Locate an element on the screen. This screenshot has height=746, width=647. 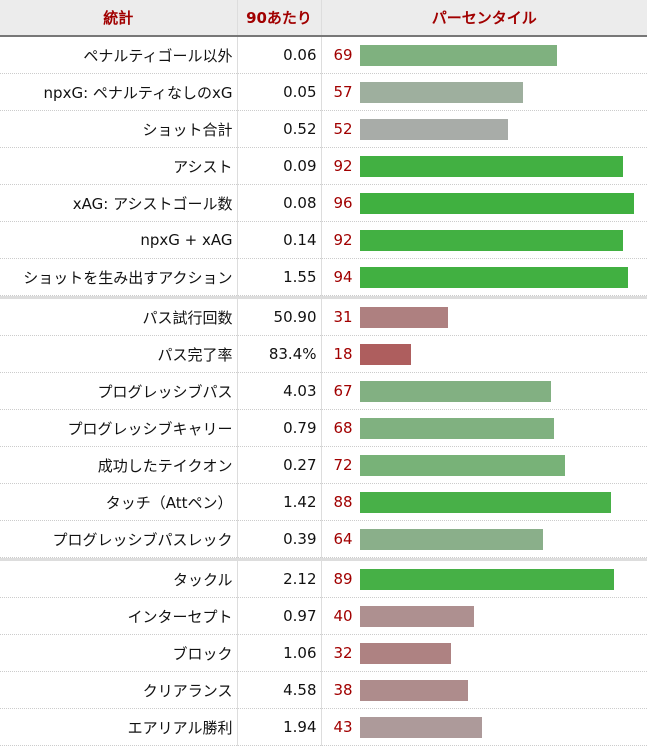
table-row: 成功したテイクオン 0.27 72 is located at coordinates (323, 465).